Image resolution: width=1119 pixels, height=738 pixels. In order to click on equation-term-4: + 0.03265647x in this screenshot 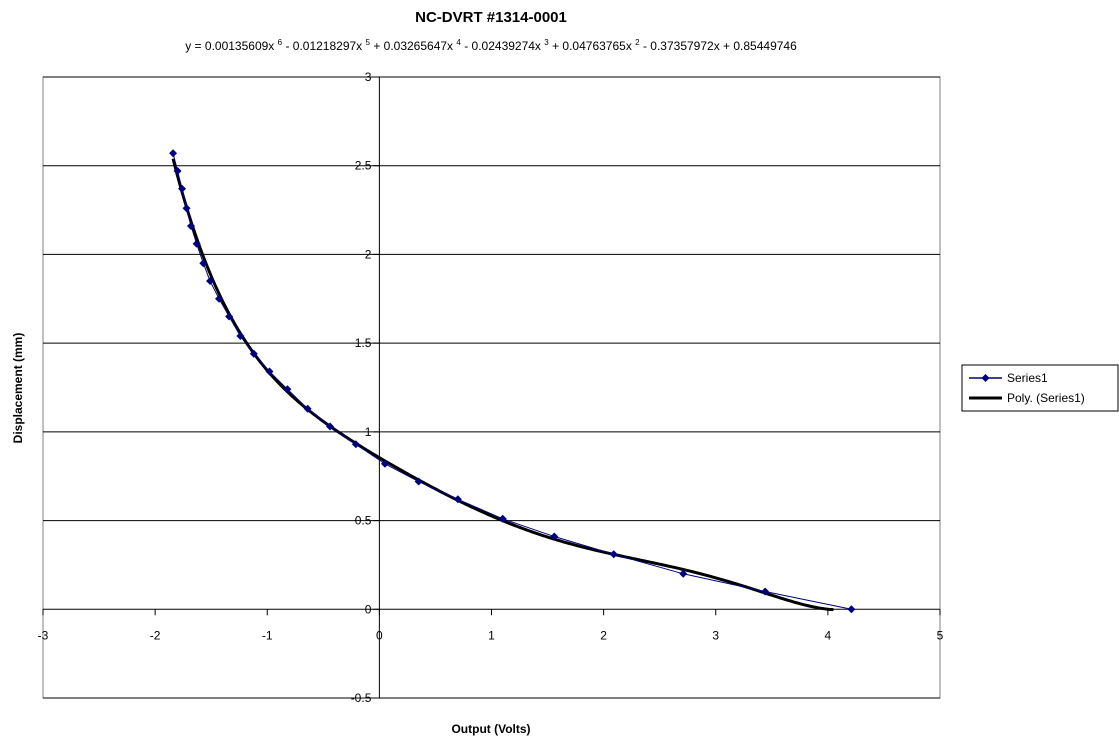, I will do `click(413, 46)`.